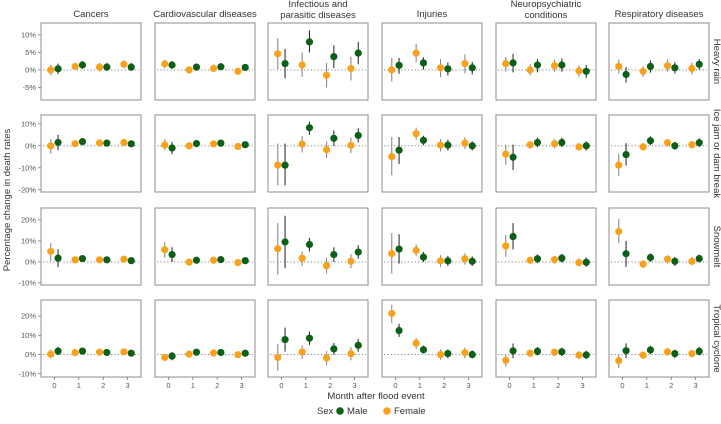 The height and width of the screenshot is (424, 721). What do you see at coordinates (27, 189) in the screenshot?
I see `y-tick-label: -20%` at bounding box center [27, 189].